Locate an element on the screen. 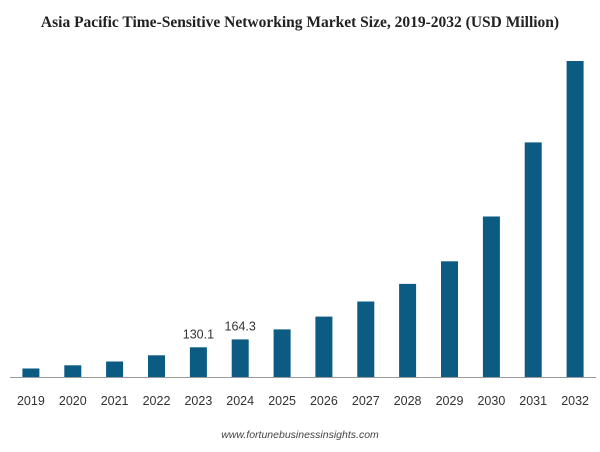 The image size is (600, 452). data-label-2024: 164.3 is located at coordinates (240, 326).